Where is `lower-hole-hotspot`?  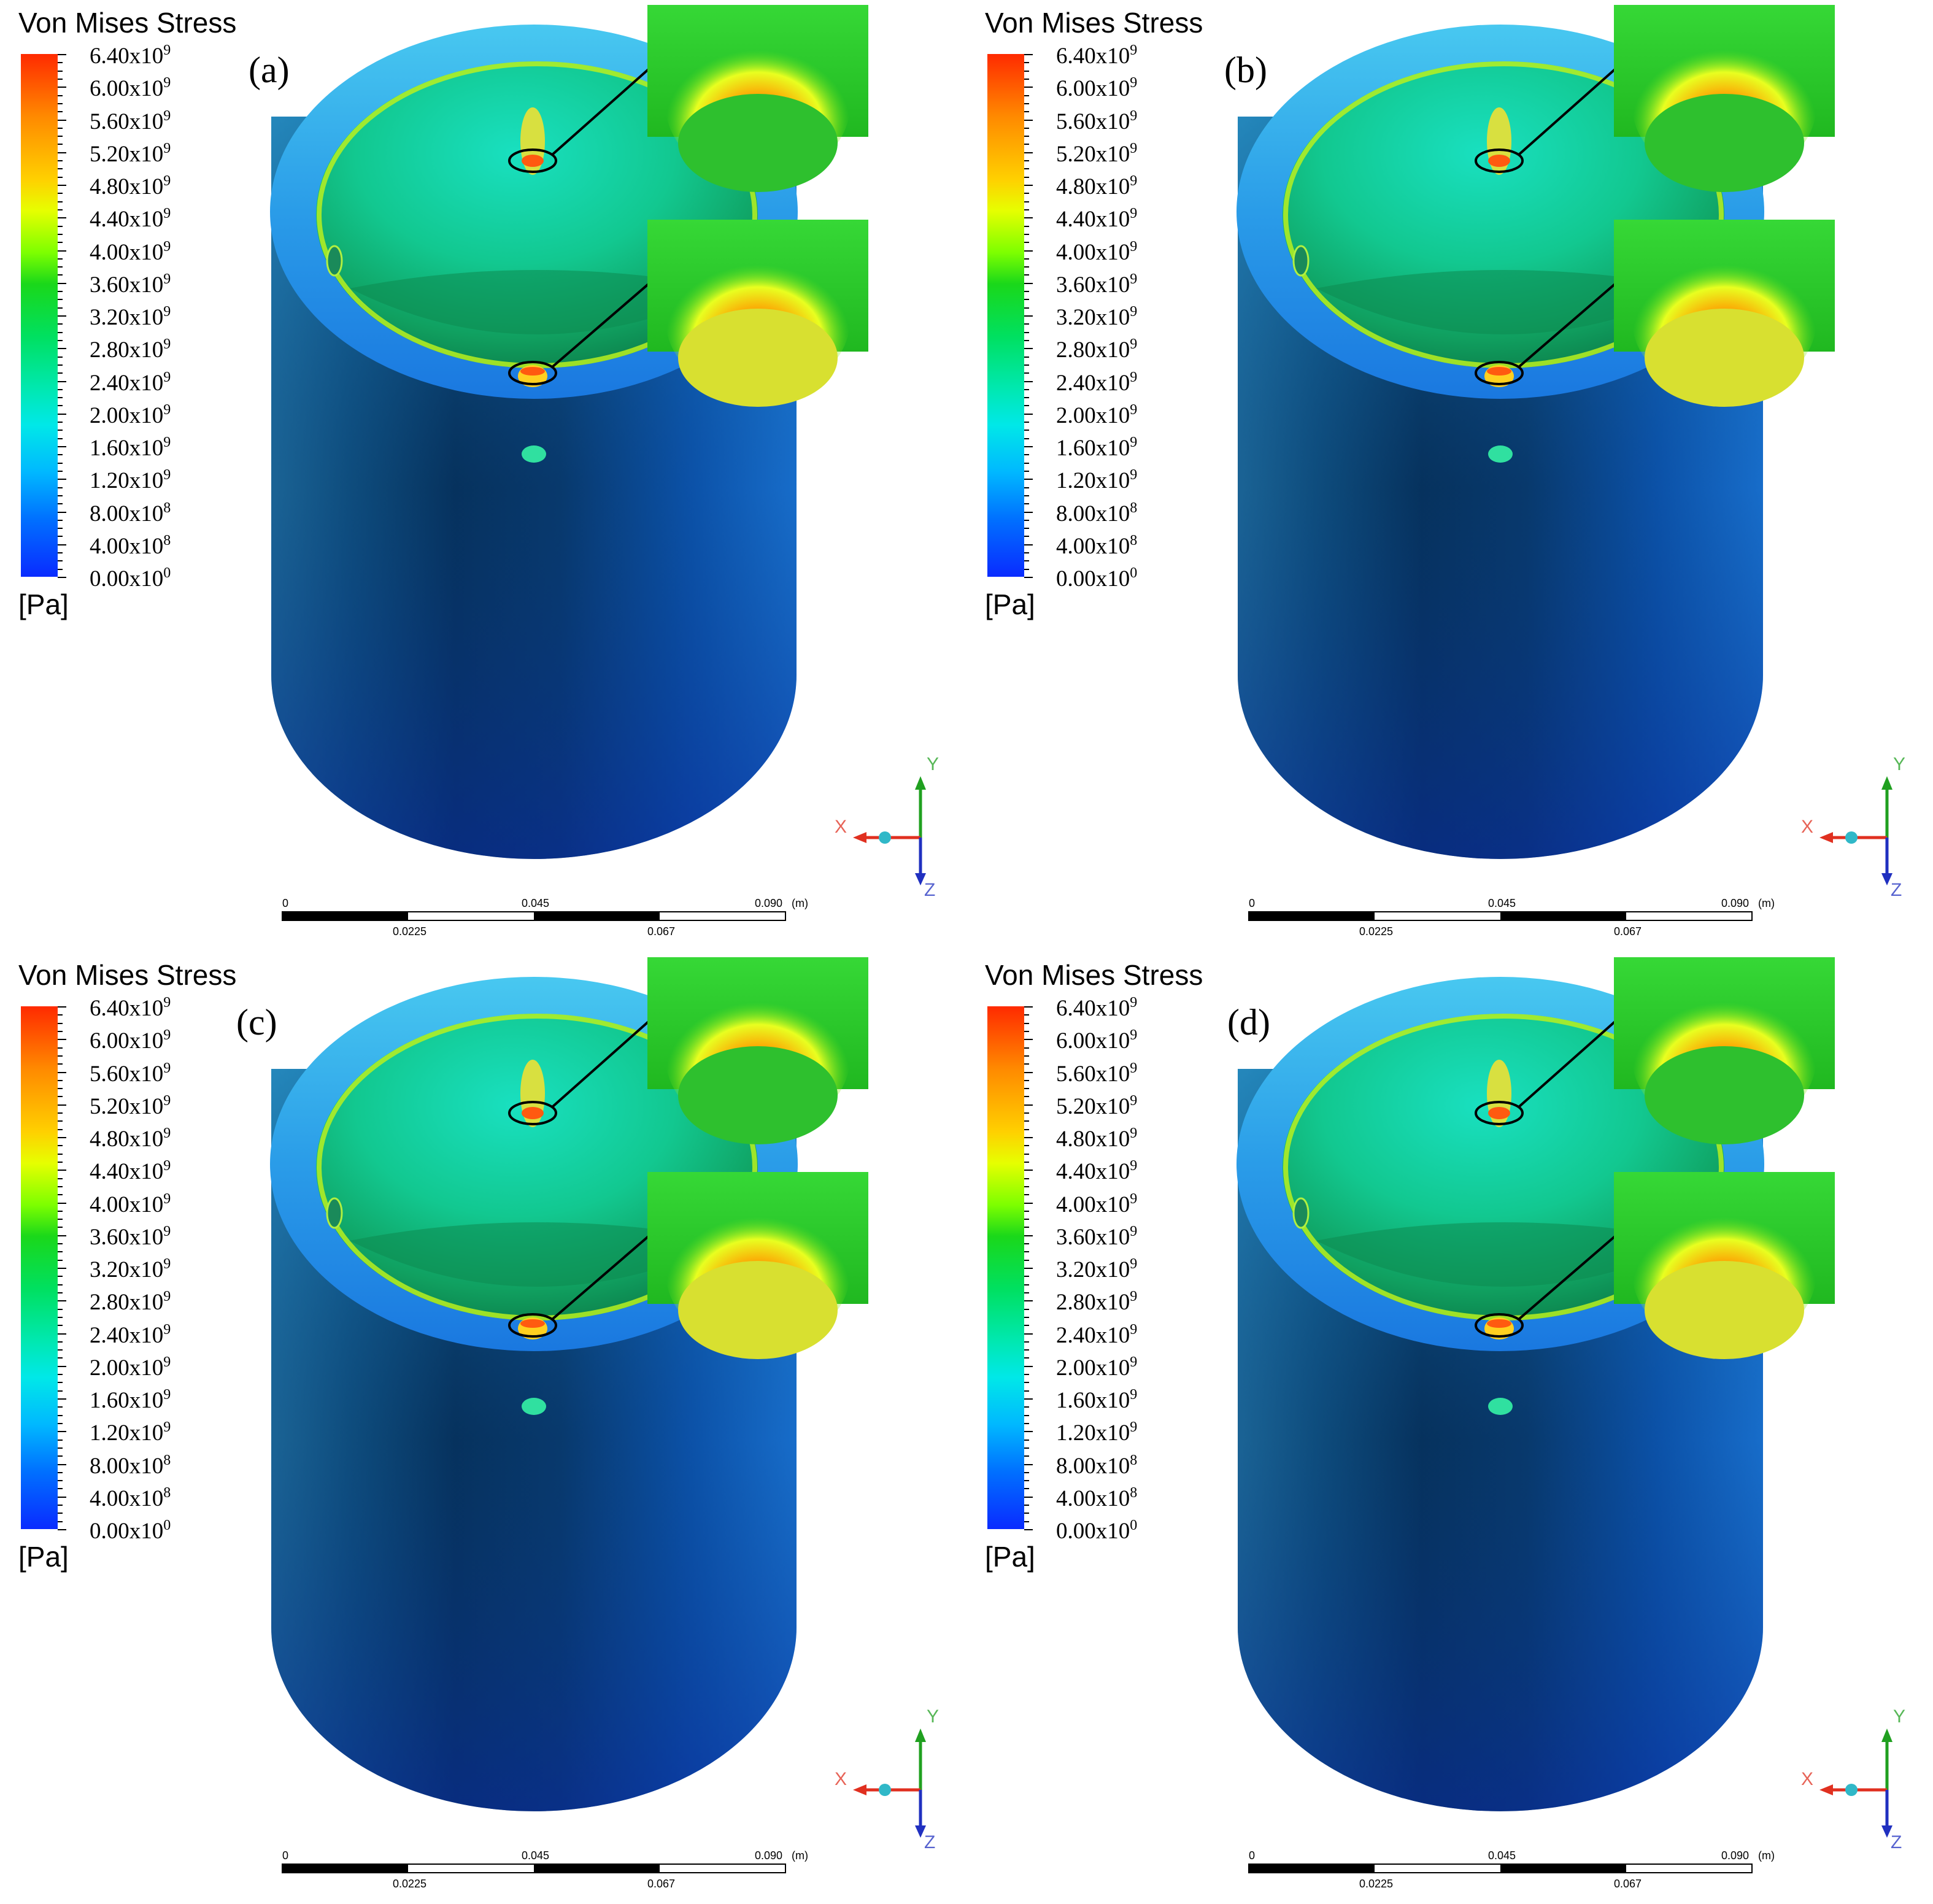 lower-hole-hotspot is located at coordinates (532, 1323).